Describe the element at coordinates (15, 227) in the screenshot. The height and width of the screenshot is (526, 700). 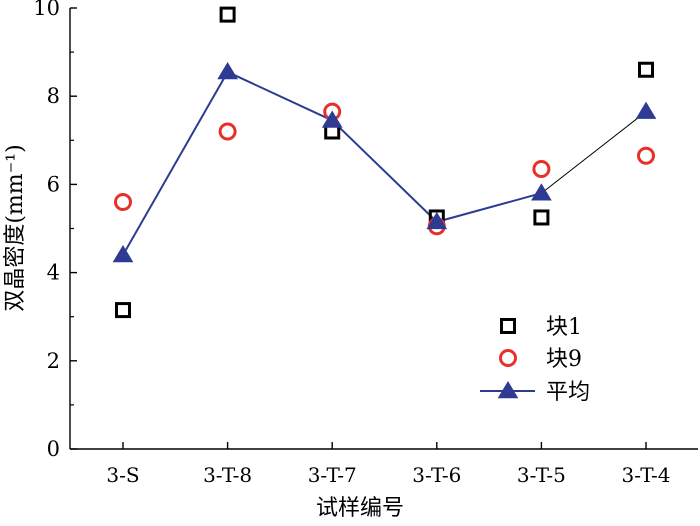
I see `y-axis-label: 双晶密度(mm⁻¹)` at that location.